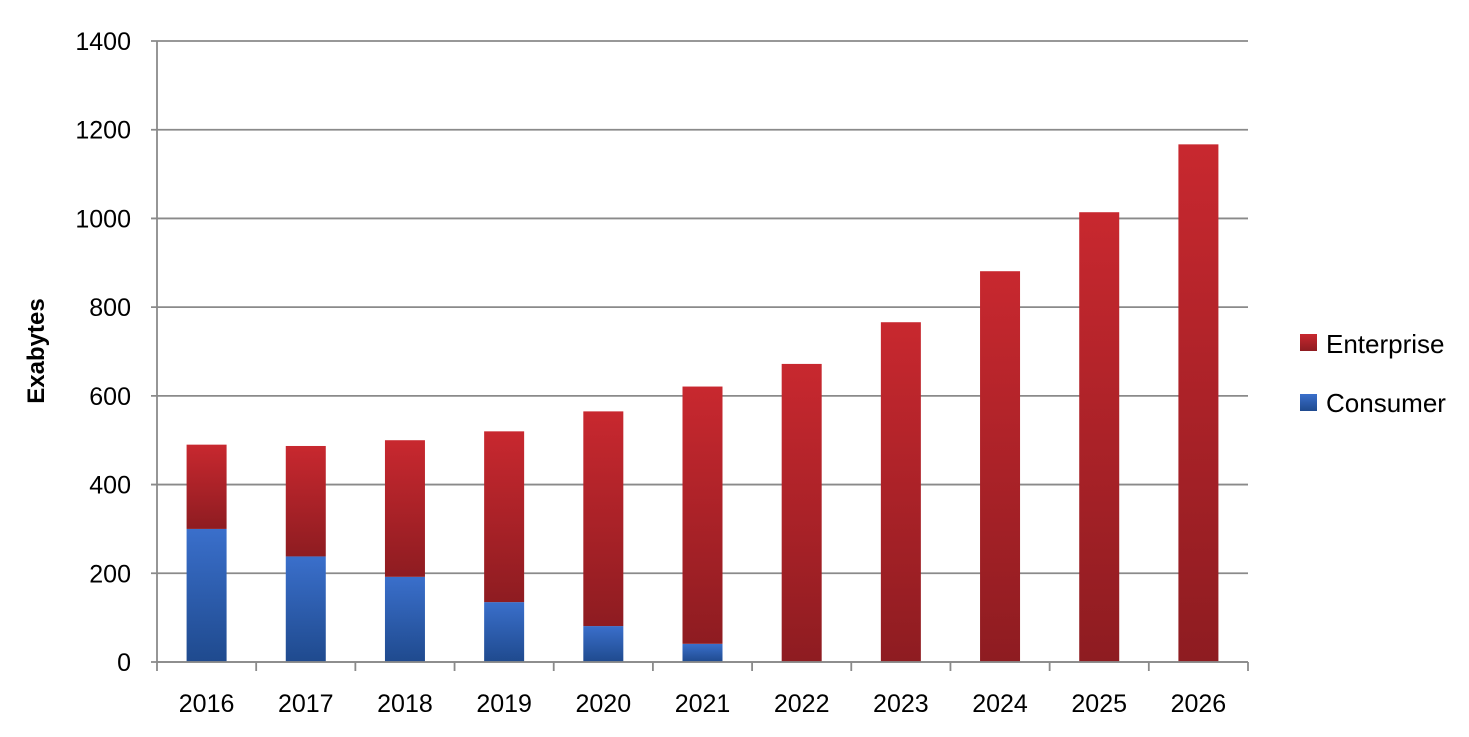 Image resolution: width=1469 pixels, height=737 pixels. Describe the element at coordinates (504, 517) in the screenshot. I see `bar-enterprise-2019` at that location.